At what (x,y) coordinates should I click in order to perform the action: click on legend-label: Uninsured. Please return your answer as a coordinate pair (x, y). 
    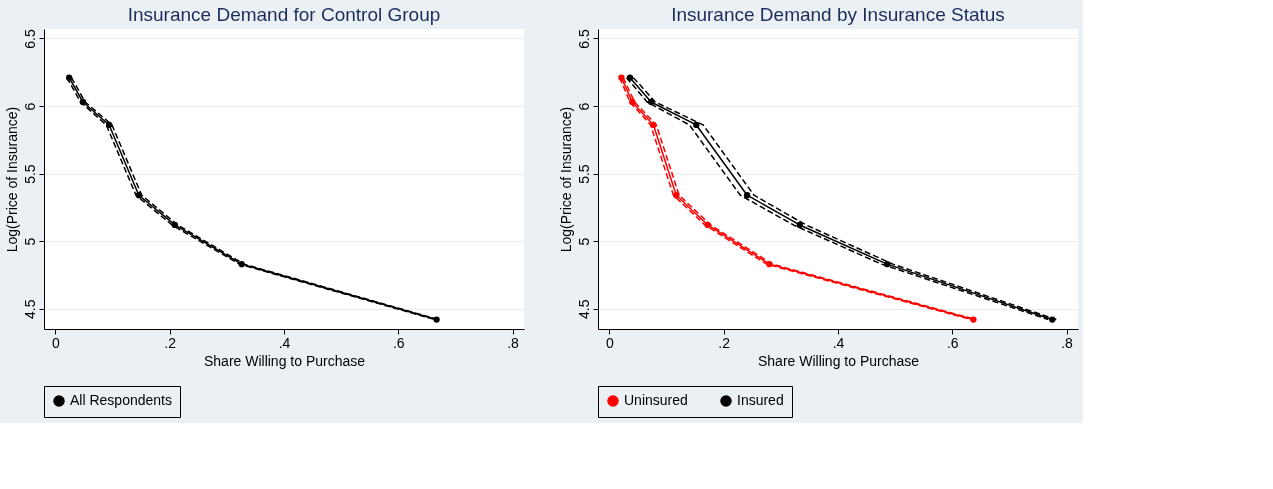
    Looking at the image, I should click on (656, 400).